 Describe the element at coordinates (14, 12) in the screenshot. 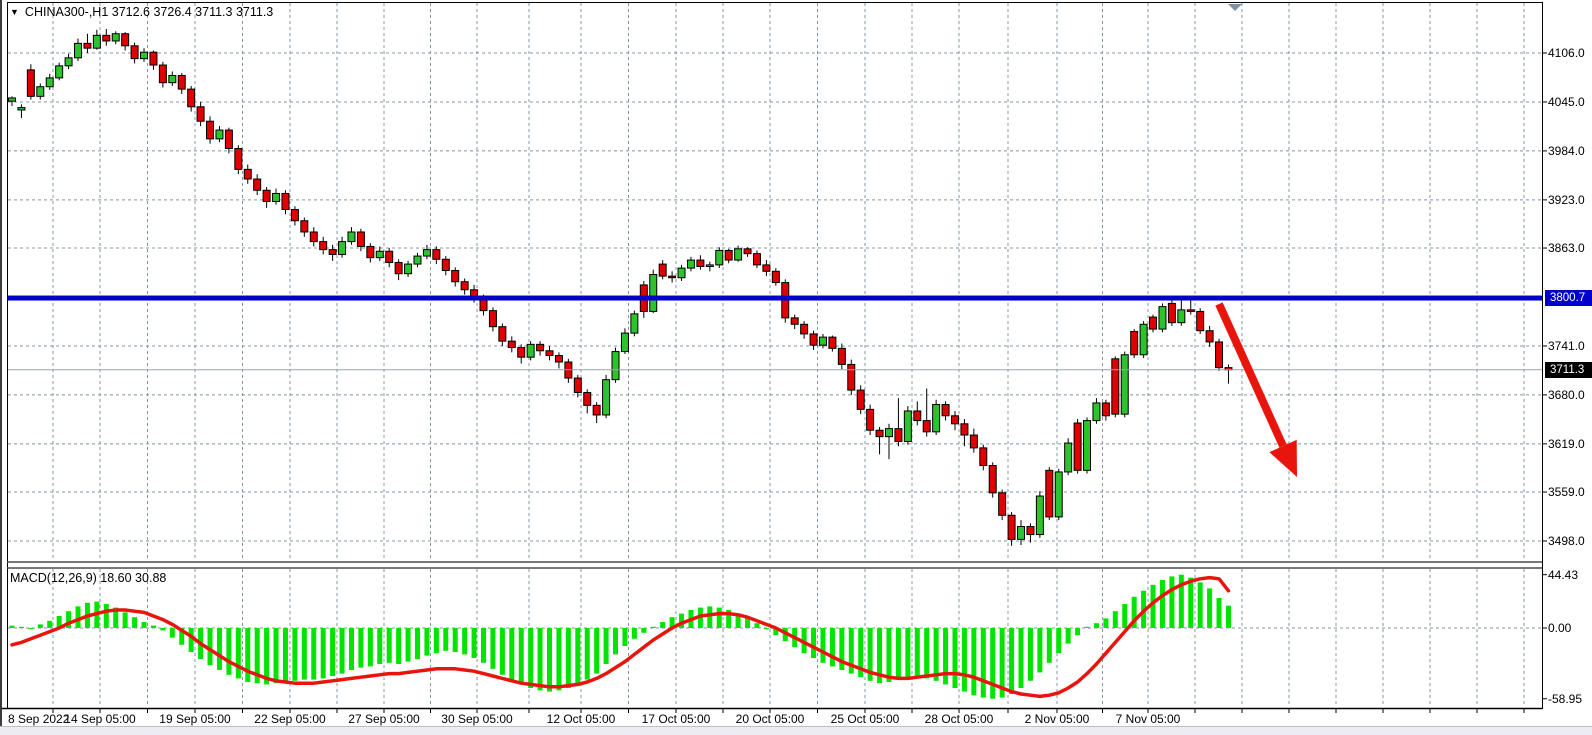

I see `collapse-triangle-icon: ▼` at that location.